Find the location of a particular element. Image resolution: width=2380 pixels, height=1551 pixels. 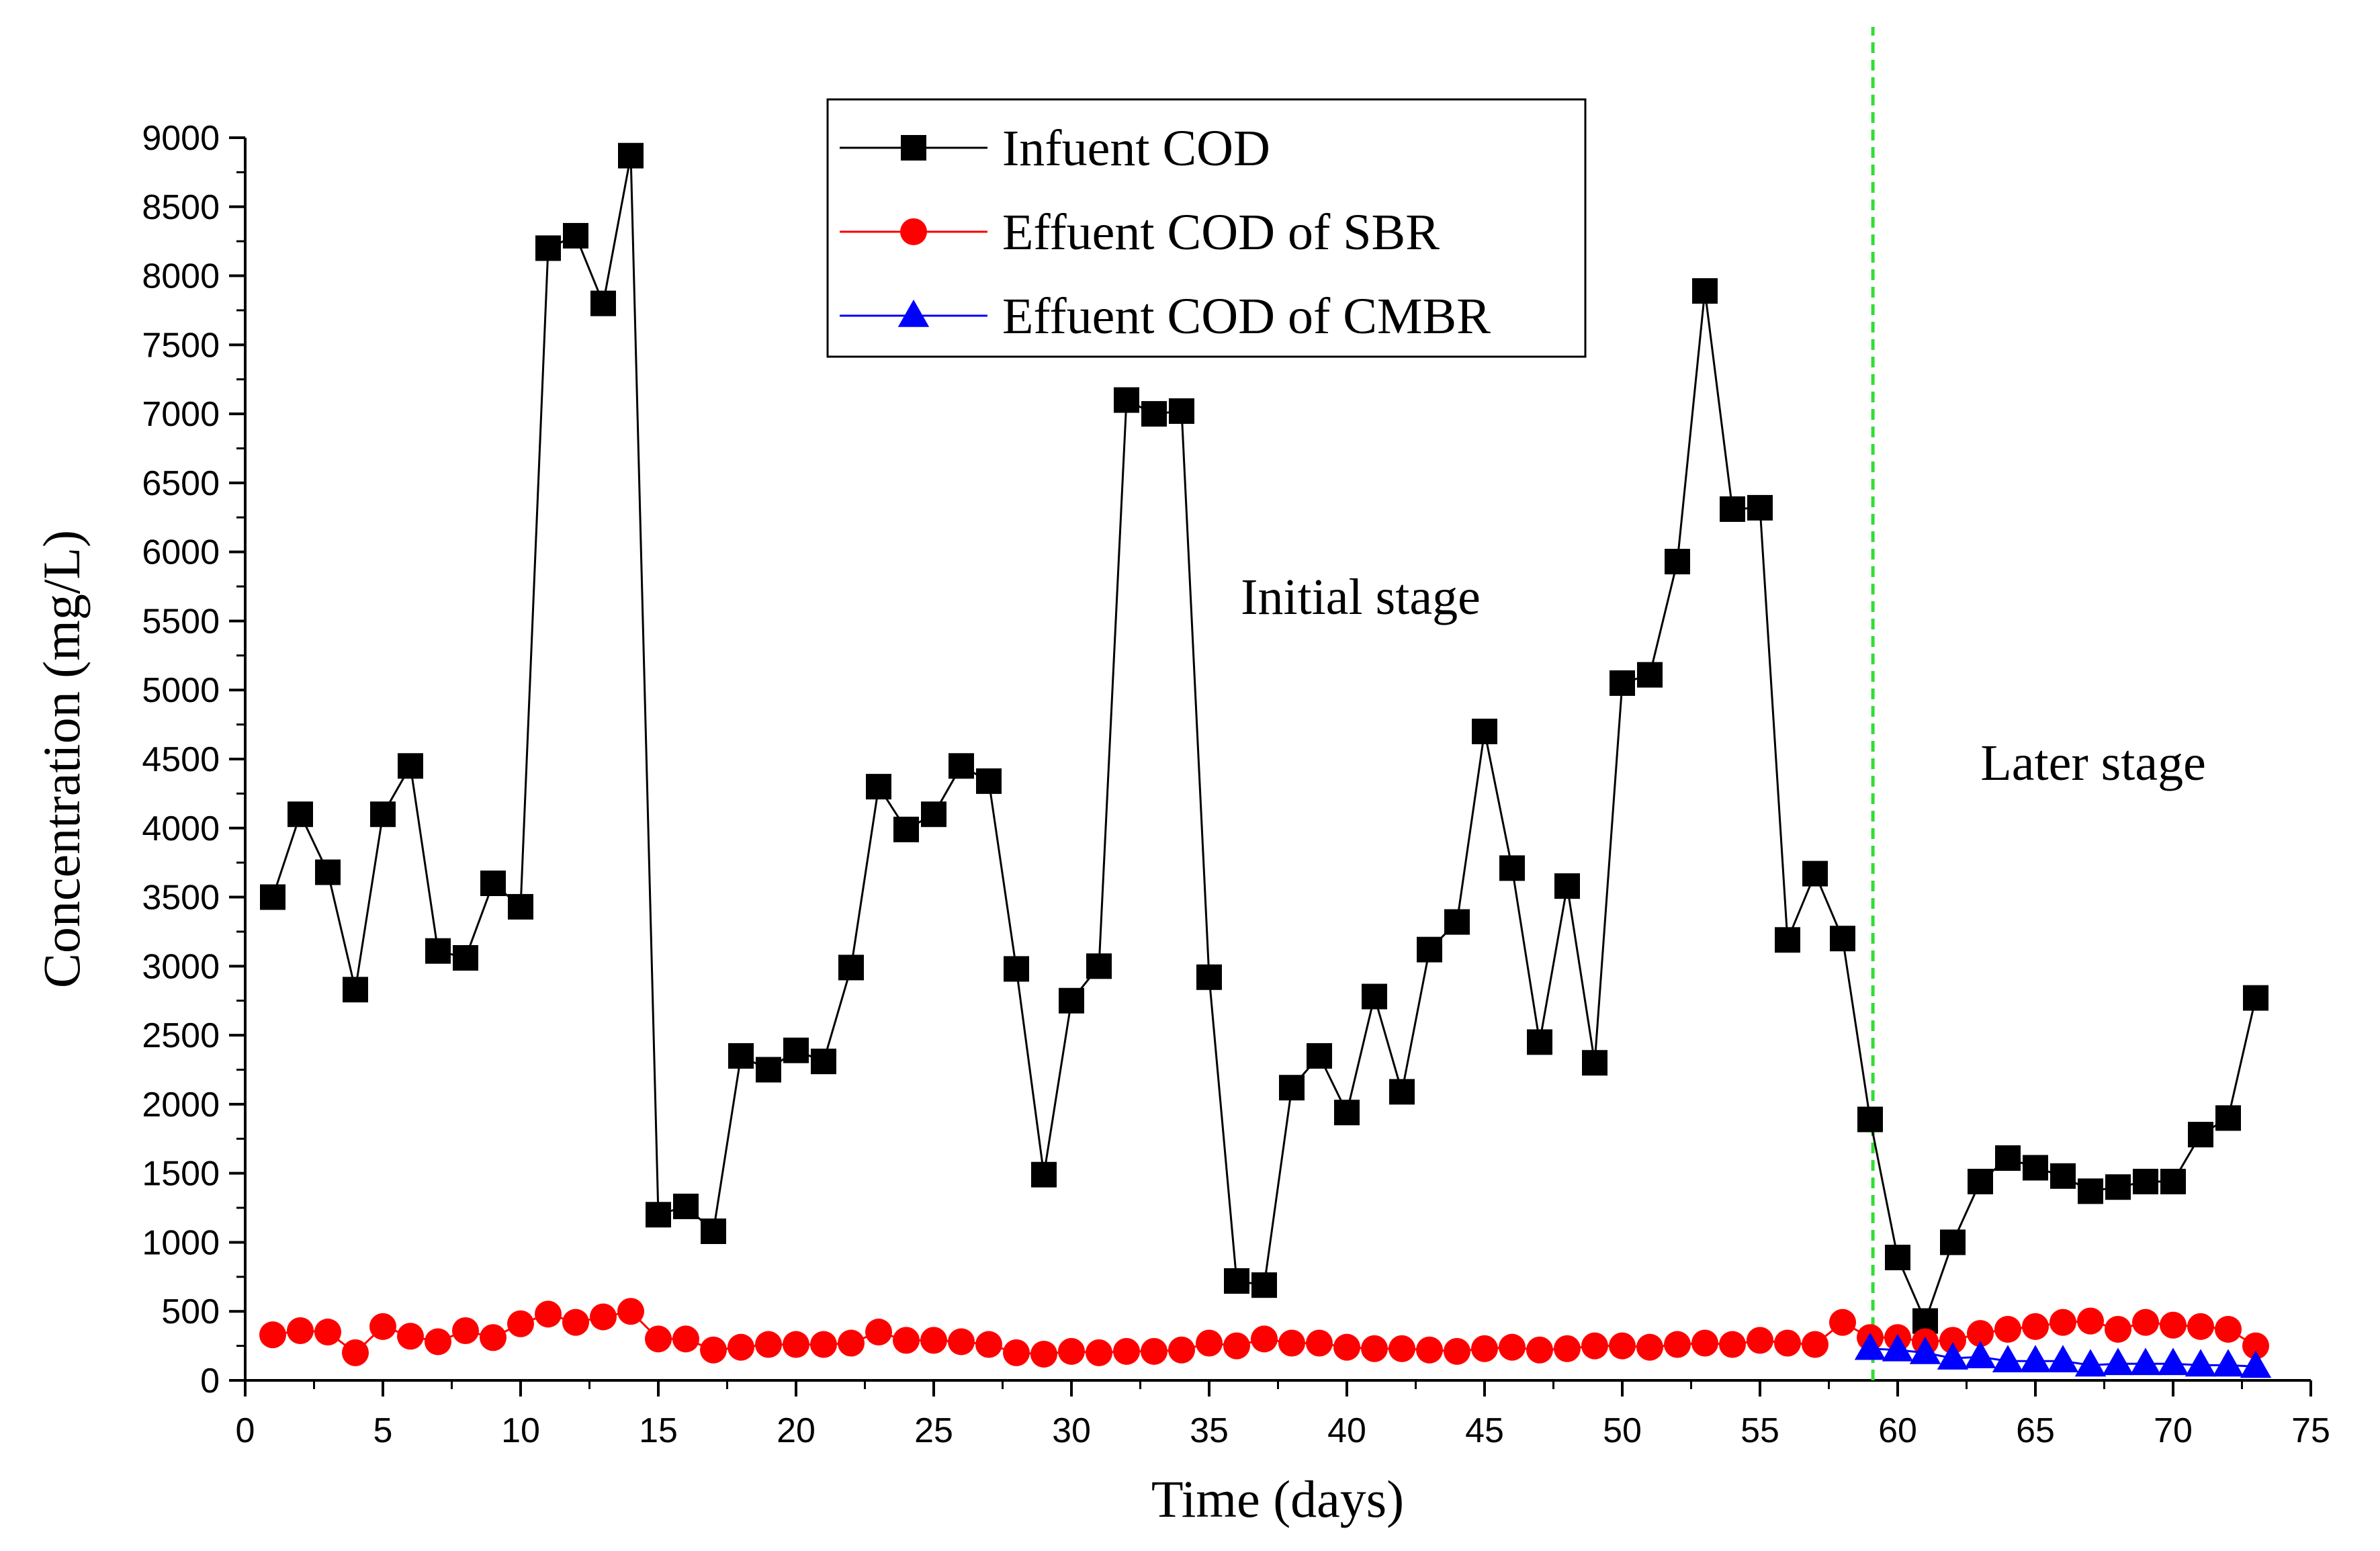

x-tick-label: 45 is located at coordinates (1484, 1430).